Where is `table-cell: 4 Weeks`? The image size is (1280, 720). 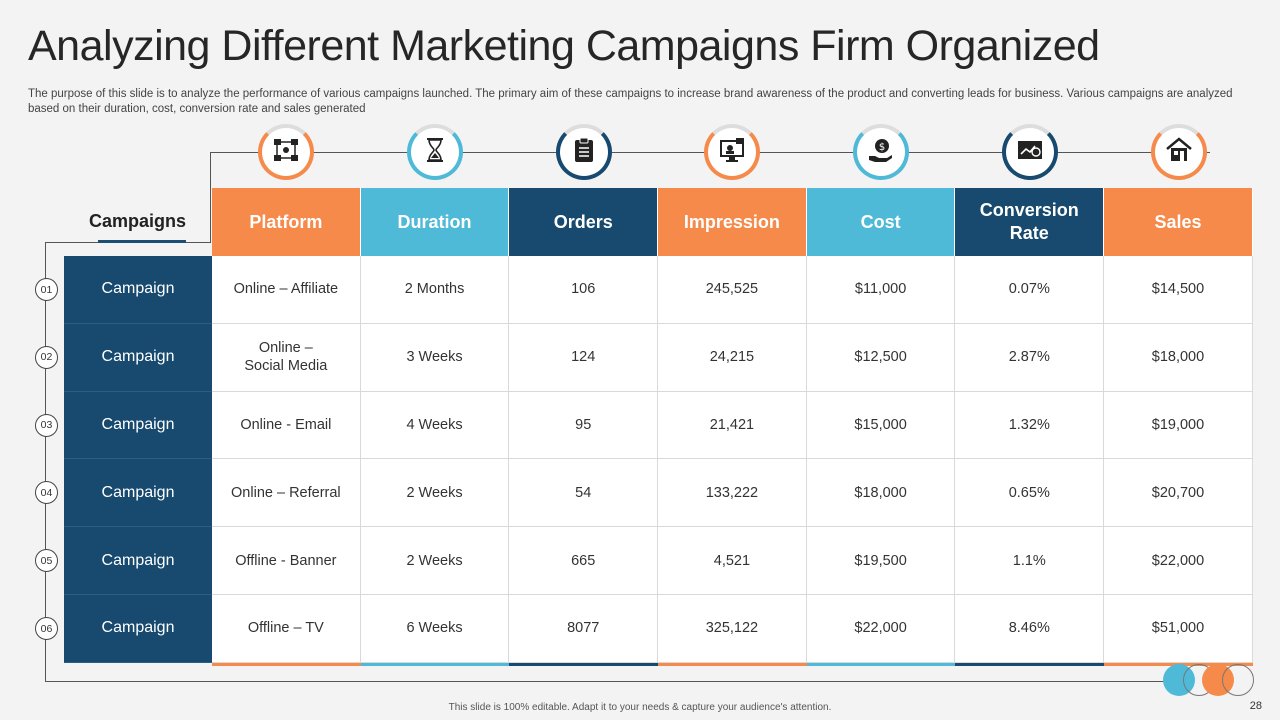 table-cell: 4 Weeks is located at coordinates (435, 425).